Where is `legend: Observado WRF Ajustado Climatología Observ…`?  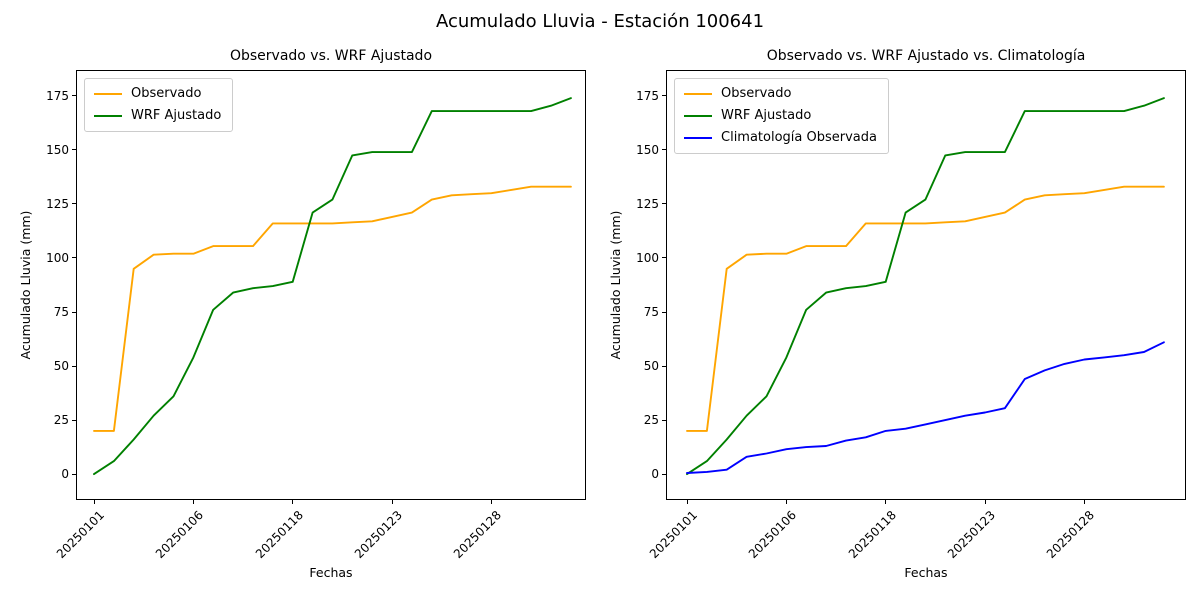 legend: Observado WRF Ajustado Climatología Observ… is located at coordinates (781, 116).